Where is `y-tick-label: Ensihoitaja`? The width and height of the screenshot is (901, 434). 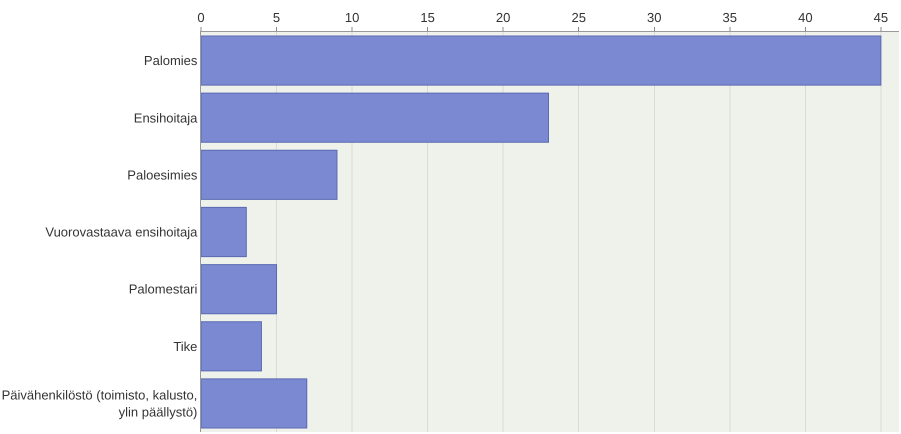
y-tick-label: Ensihoitaja is located at coordinates (166, 118).